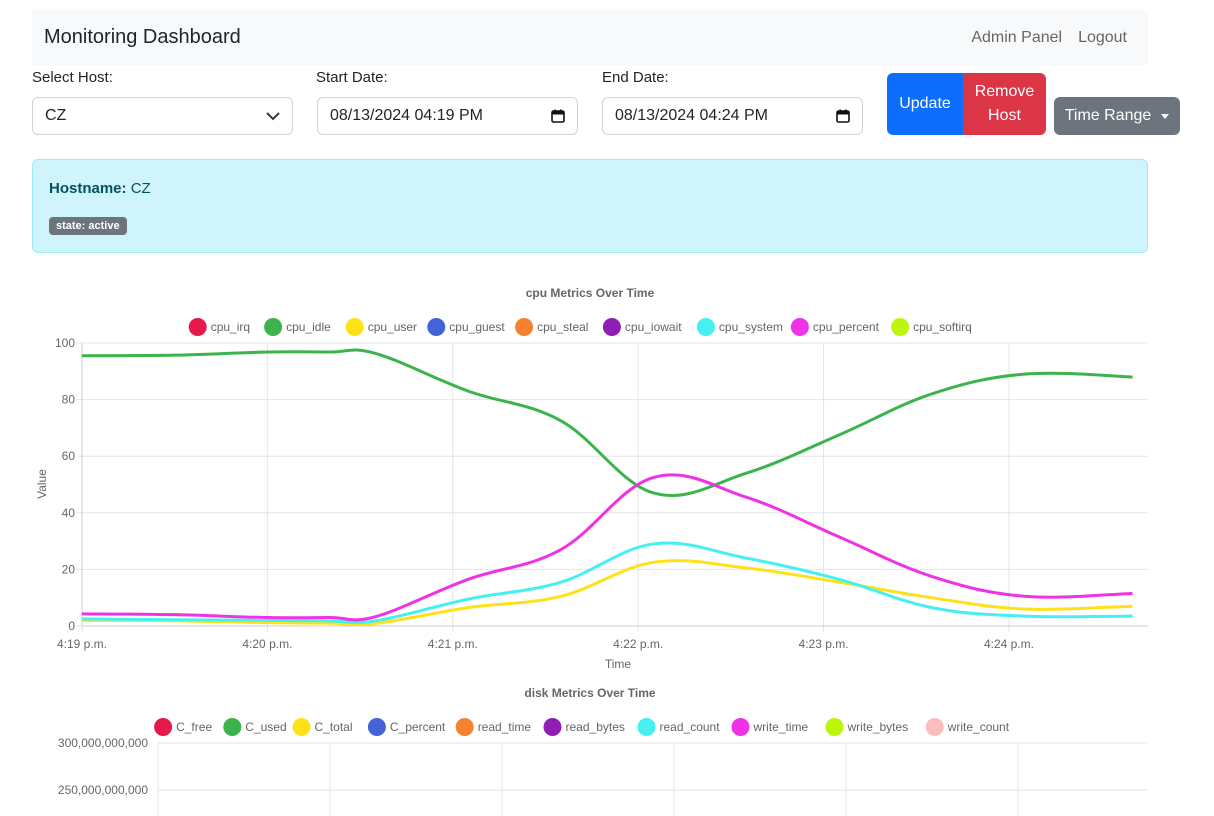 The height and width of the screenshot is (816, 1214). What do you see at coordinates (781, 727) in the screenshot?
I see `legend-label: write_time` at bounding box center [781, 727].